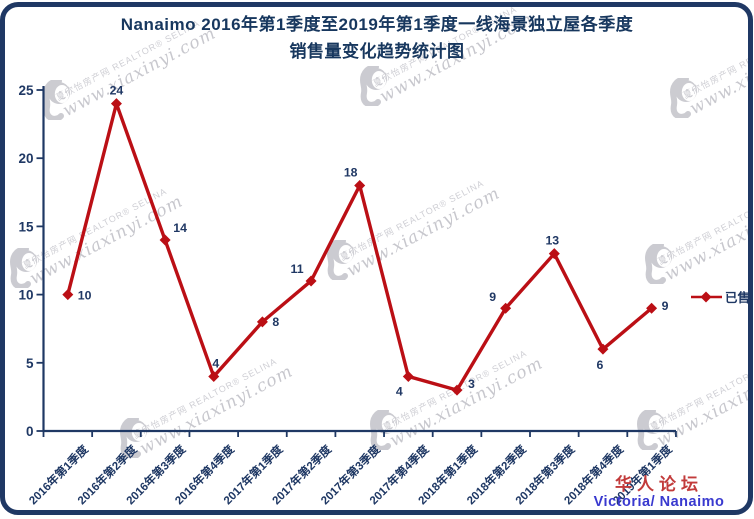  I want to click on footer: 华人论坛 Victoria/ Nanaimo, so click(659, 493).